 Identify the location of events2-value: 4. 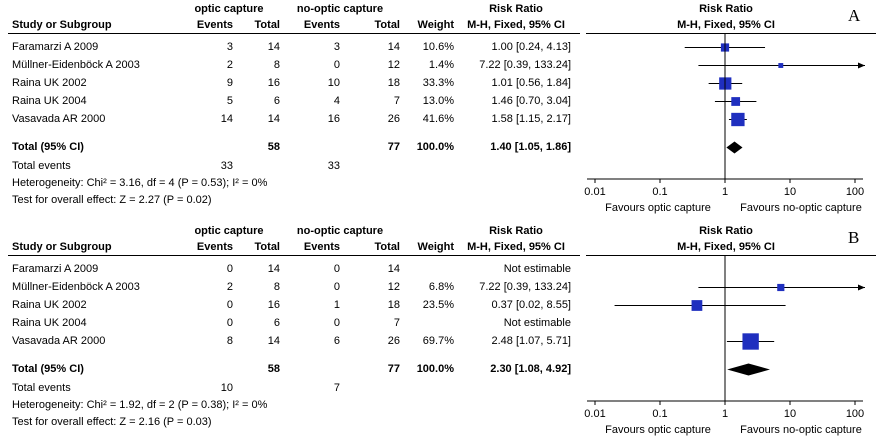
(336, 101).